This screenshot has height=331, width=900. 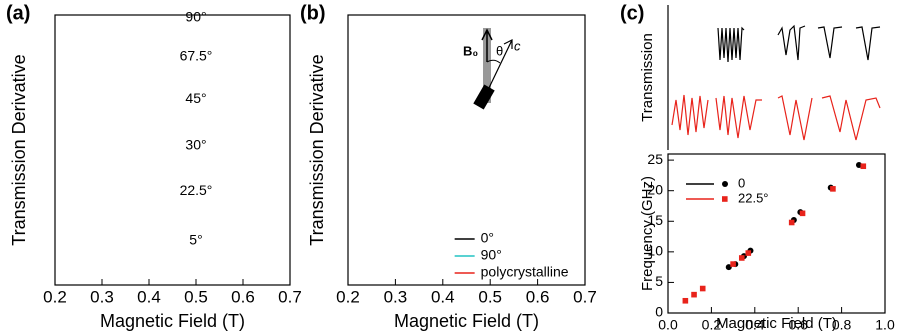 I want to click on legend-label: 0°, so click(x=487, y=238).